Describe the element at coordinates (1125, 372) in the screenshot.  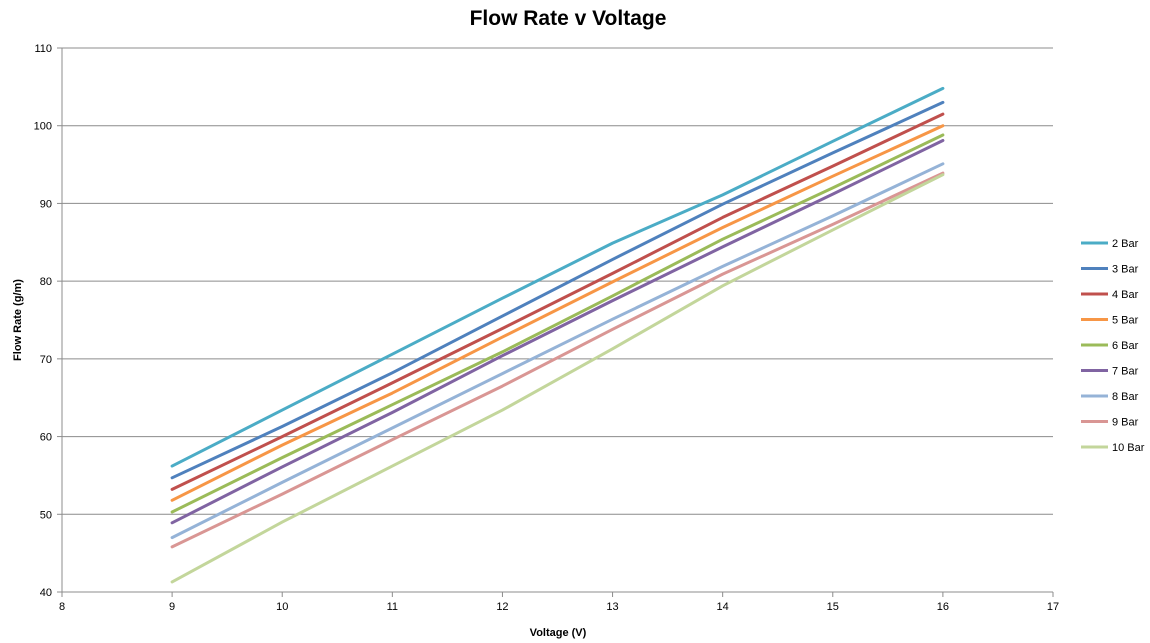
I see `legend-label-7-bar: 7 Bar` at that location.